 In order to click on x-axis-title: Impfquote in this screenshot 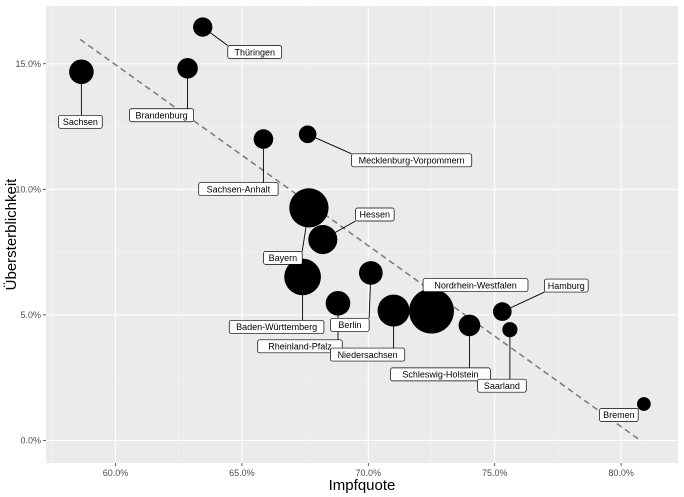, I will do `click(362, 485)`.